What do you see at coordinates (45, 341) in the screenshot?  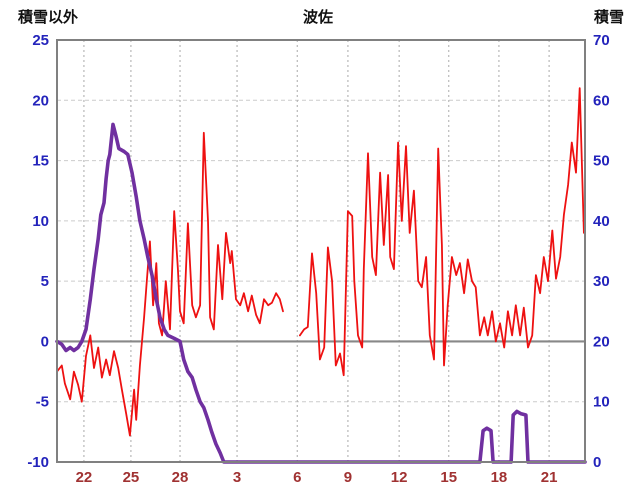 I see `y-left-tick-label: 0` at bounding box center [45, 341].